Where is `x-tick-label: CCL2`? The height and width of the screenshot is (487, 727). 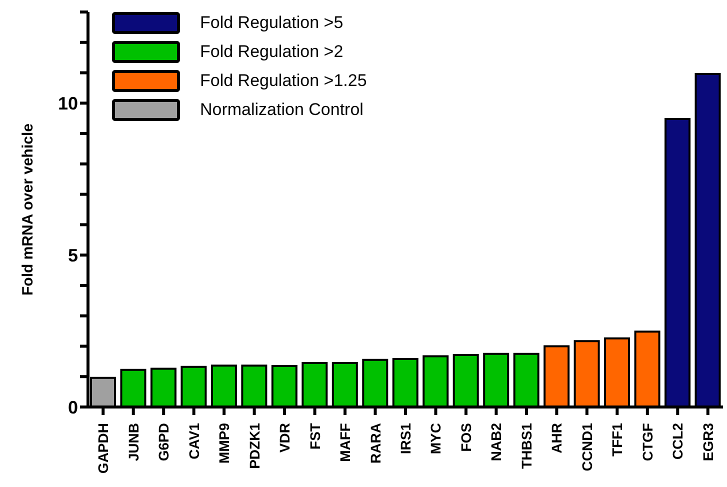
x-tick-label: CCL2 is located at coordinates (678, 441).